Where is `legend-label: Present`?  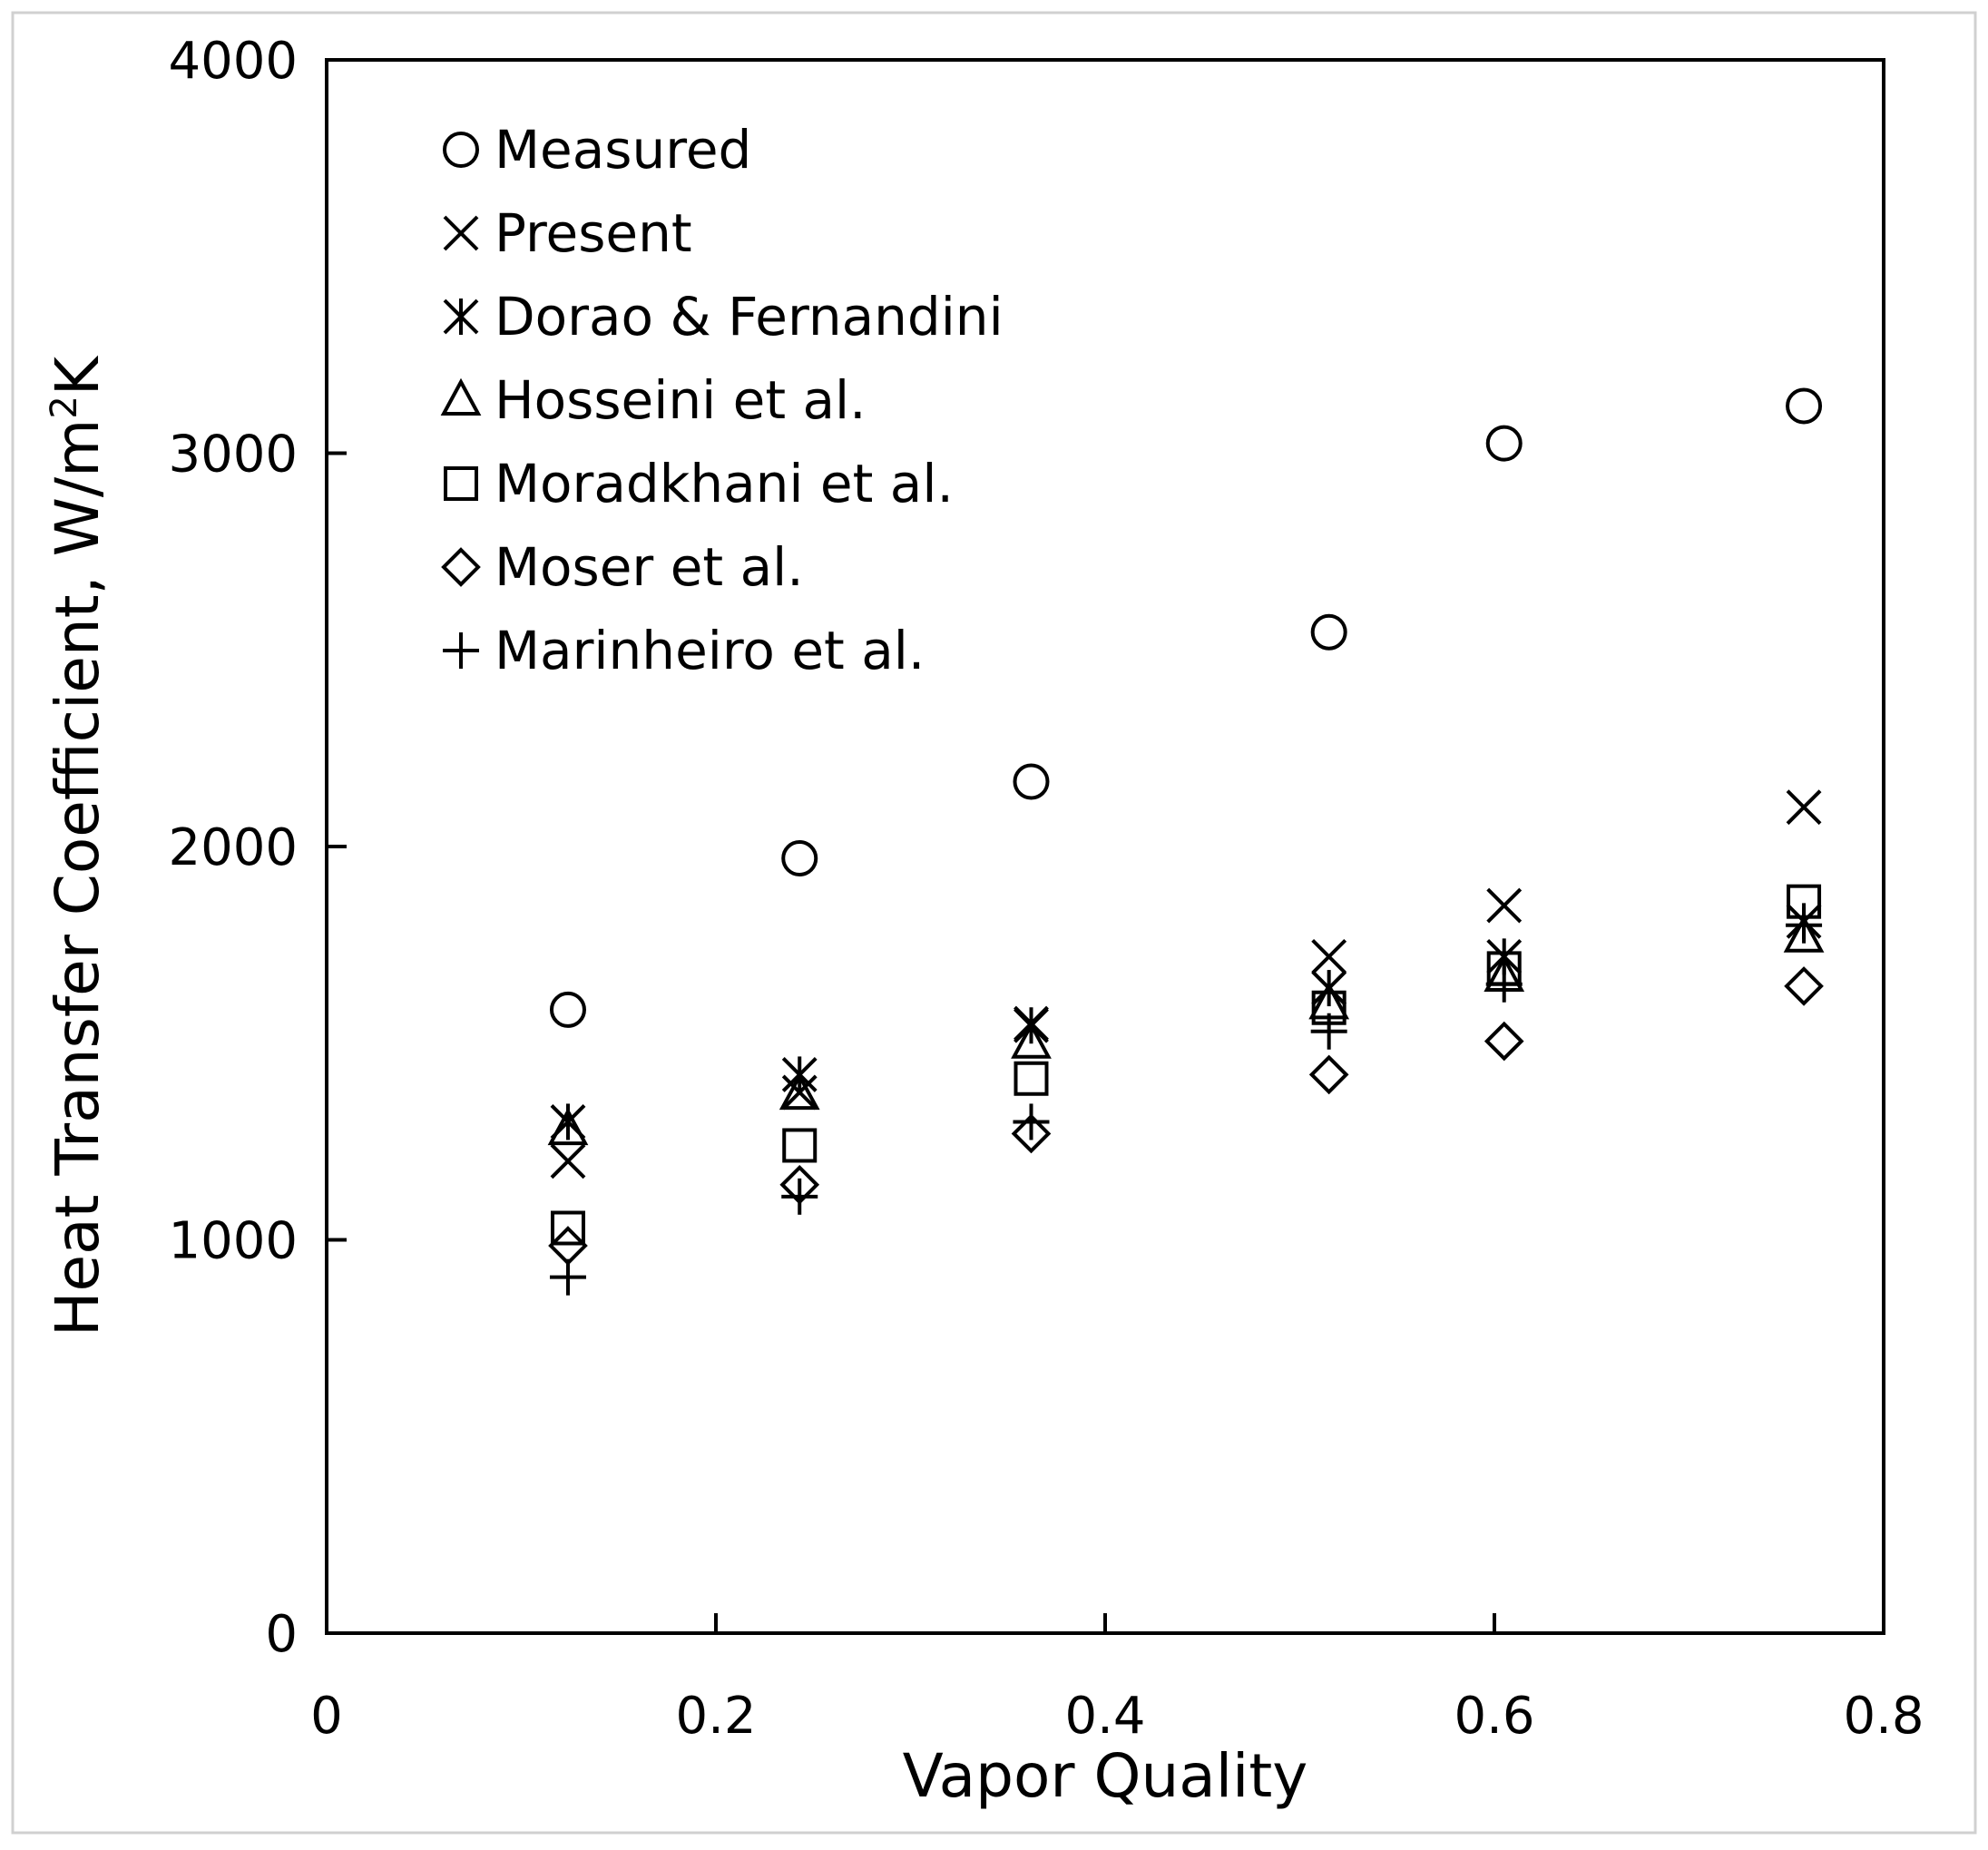
legend-label: Present is located at coordinates (593, 233).